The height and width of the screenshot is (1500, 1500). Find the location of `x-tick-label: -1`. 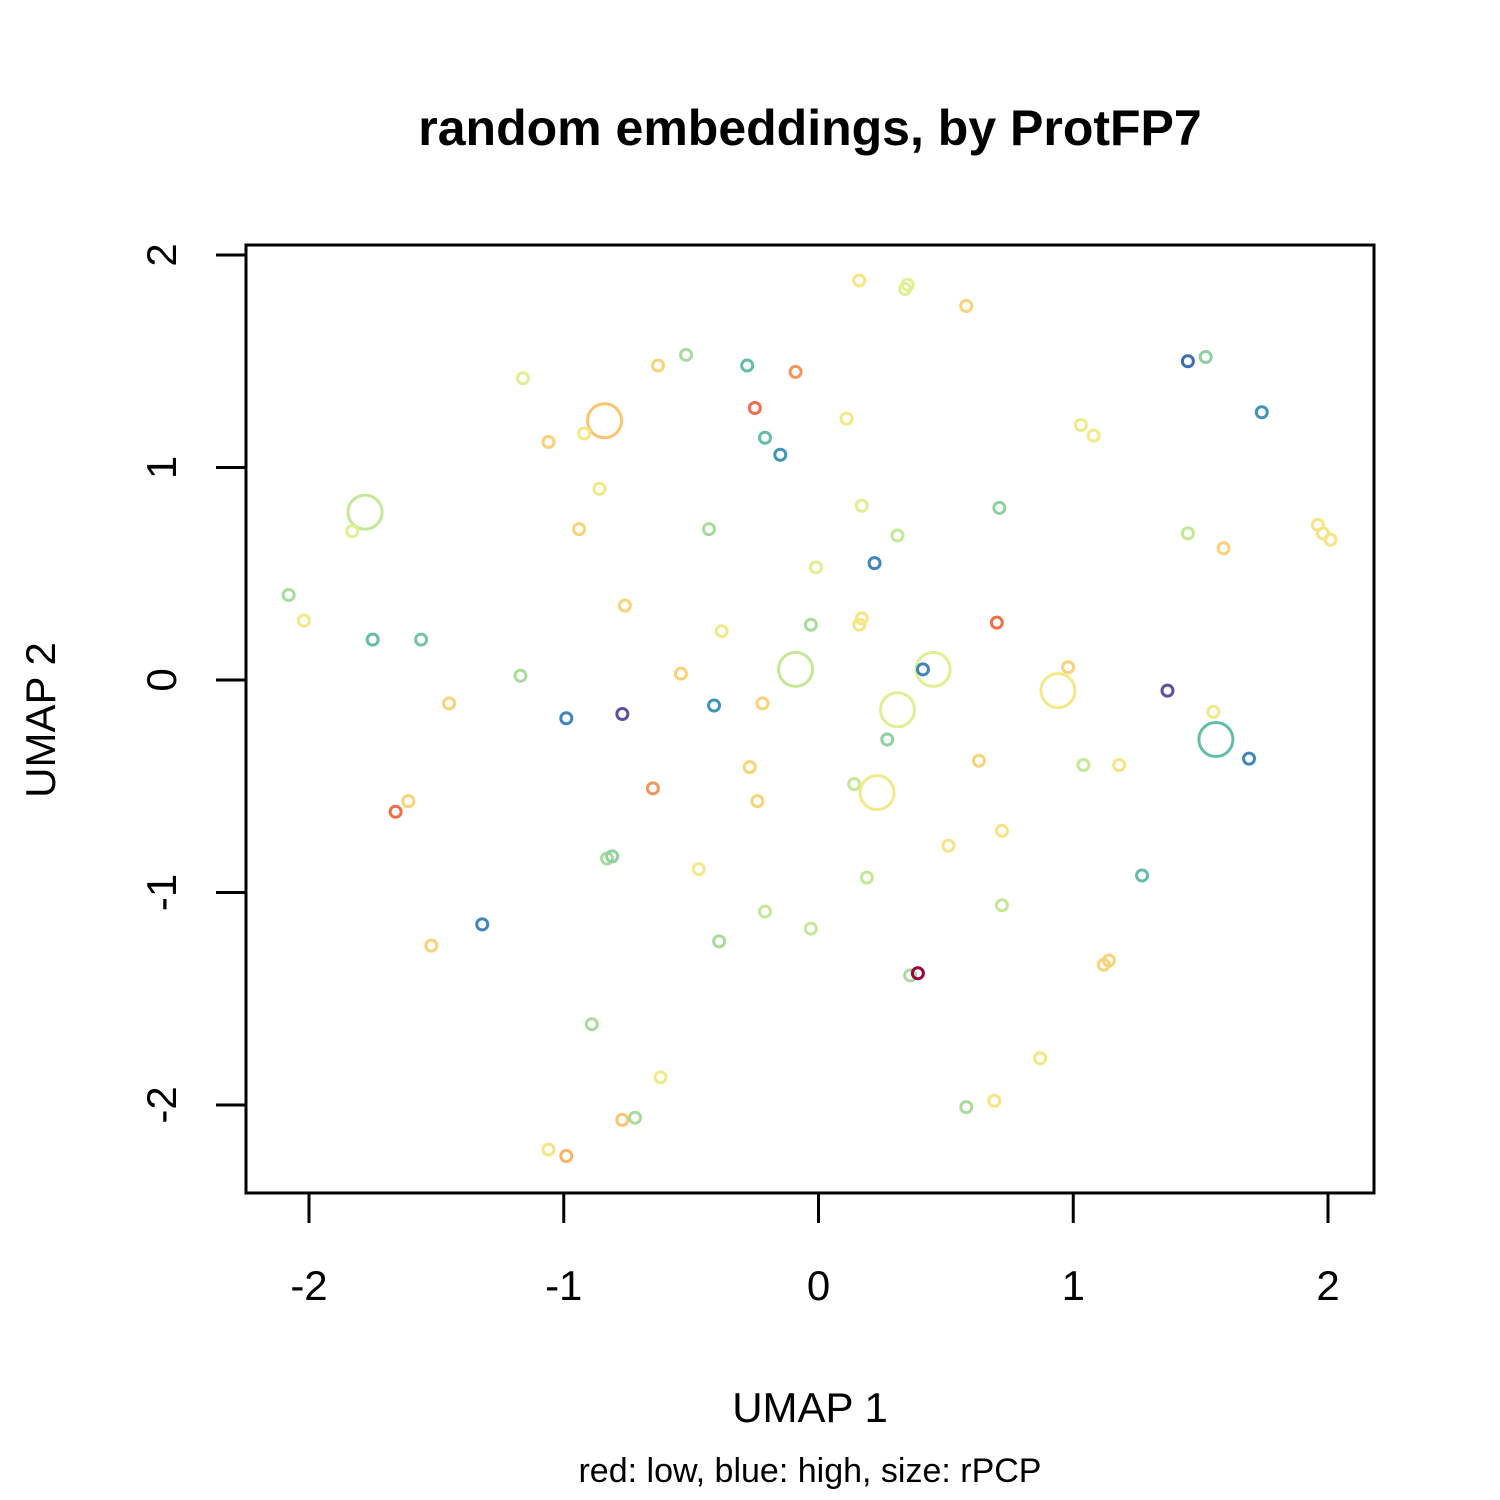

x-tick-label: -1 is located at coordinates (563, 1285).